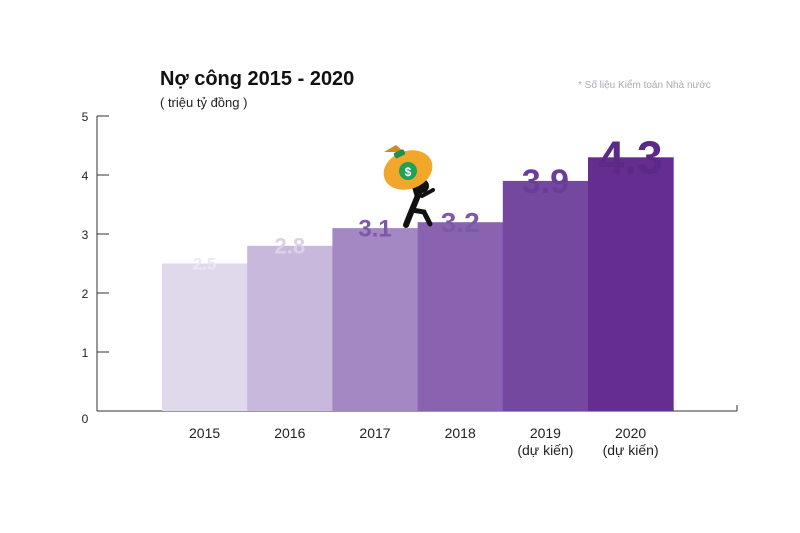 The image size is (800, 533). Describe the element at coordinates (545, 182) in the screenshot. I see `bar-value-label: 3.9` at that location.